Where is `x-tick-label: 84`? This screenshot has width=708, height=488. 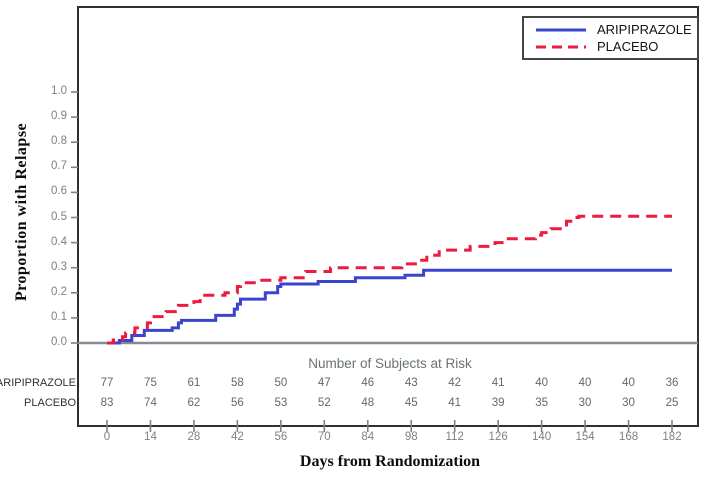 x-tick-label: 84 is located at coordinates (368, 437).